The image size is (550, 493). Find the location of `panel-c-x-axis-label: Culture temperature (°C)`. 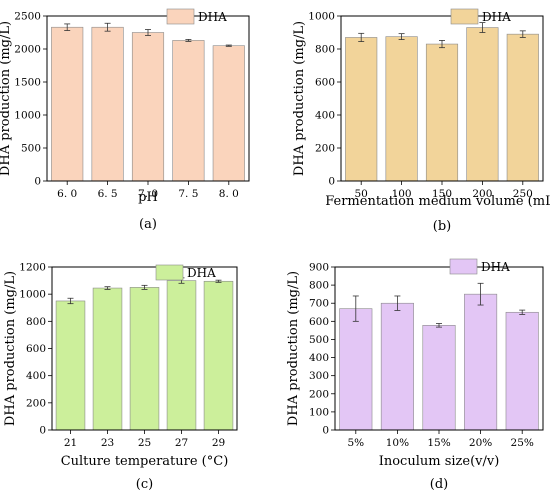

panel-c-x-axis-label: Culture temperature (°C) is located at coordinates (145, 461).